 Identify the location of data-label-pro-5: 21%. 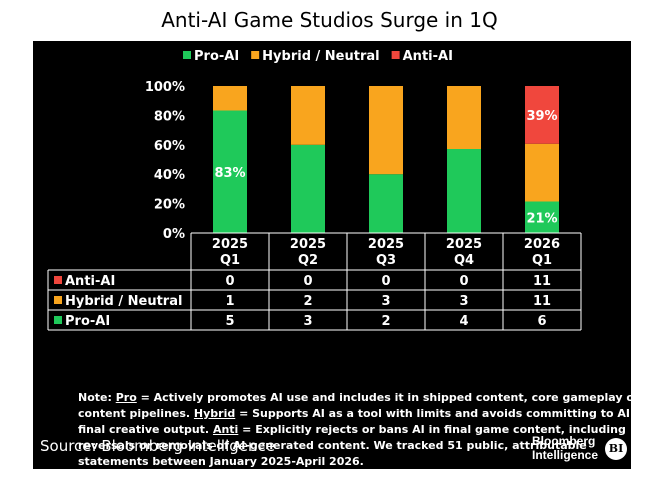
(541, 218).